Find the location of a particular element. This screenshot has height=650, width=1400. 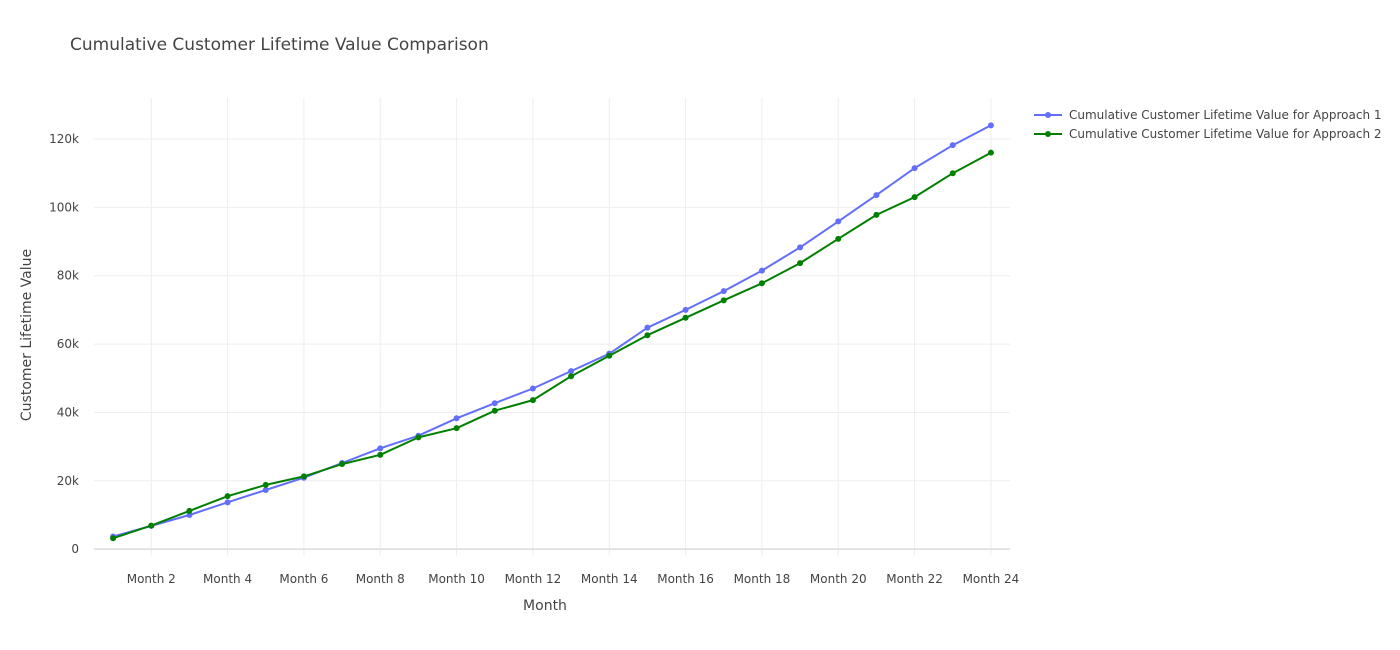

y-axis: 0 20k 40k 60k 80k 100k 120k is located at coordinates (64, 344).